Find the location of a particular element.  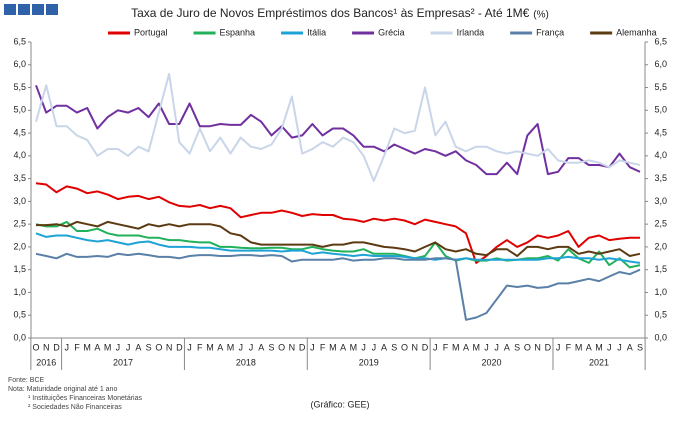

y2-tick-label: 5,0 is located at coordinates (660, 110).